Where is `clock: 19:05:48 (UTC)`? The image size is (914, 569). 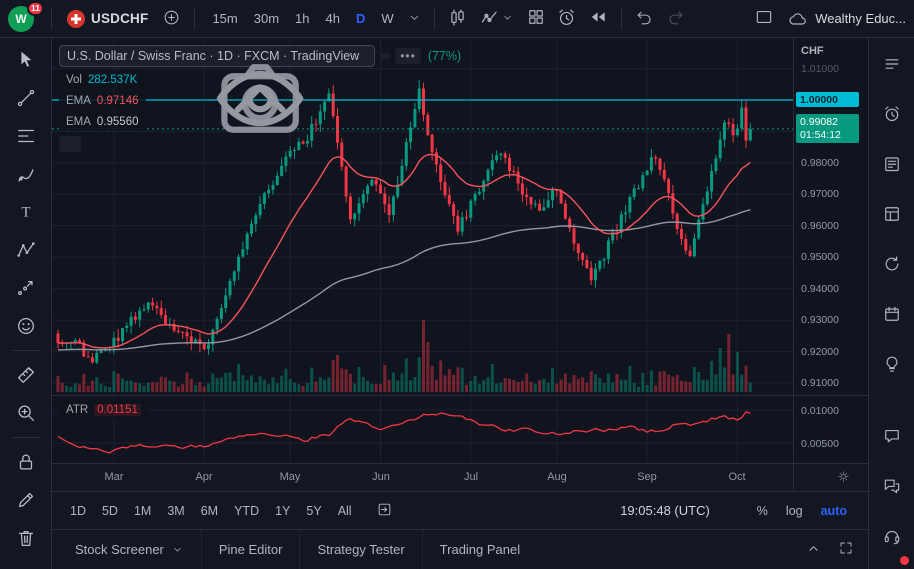
clock: 19:05:48 (UTC) is located at coordinates (665, 510).